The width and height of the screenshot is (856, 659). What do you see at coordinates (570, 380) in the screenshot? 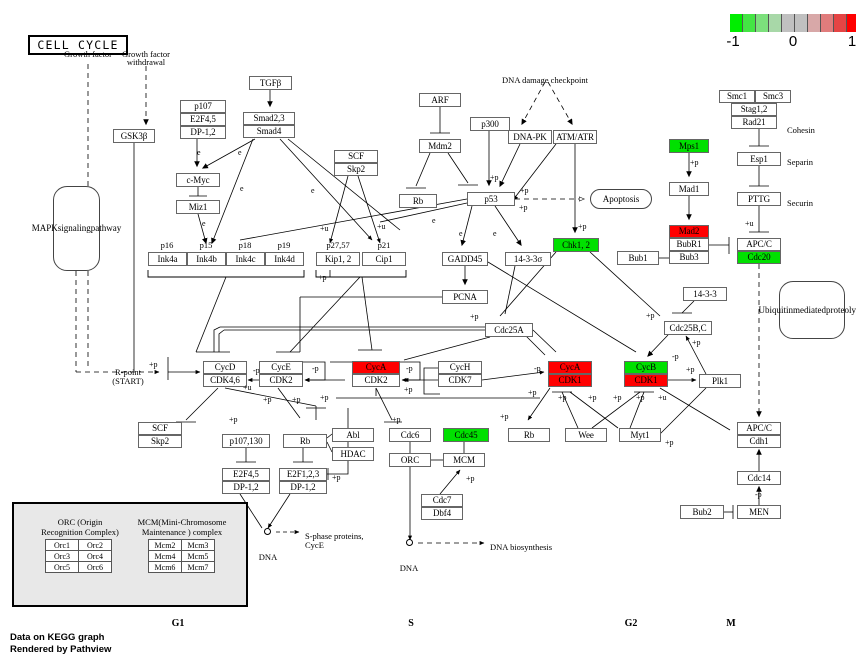
I see `node-cdk1-a: CDK1` at bounding box center [570, 380].